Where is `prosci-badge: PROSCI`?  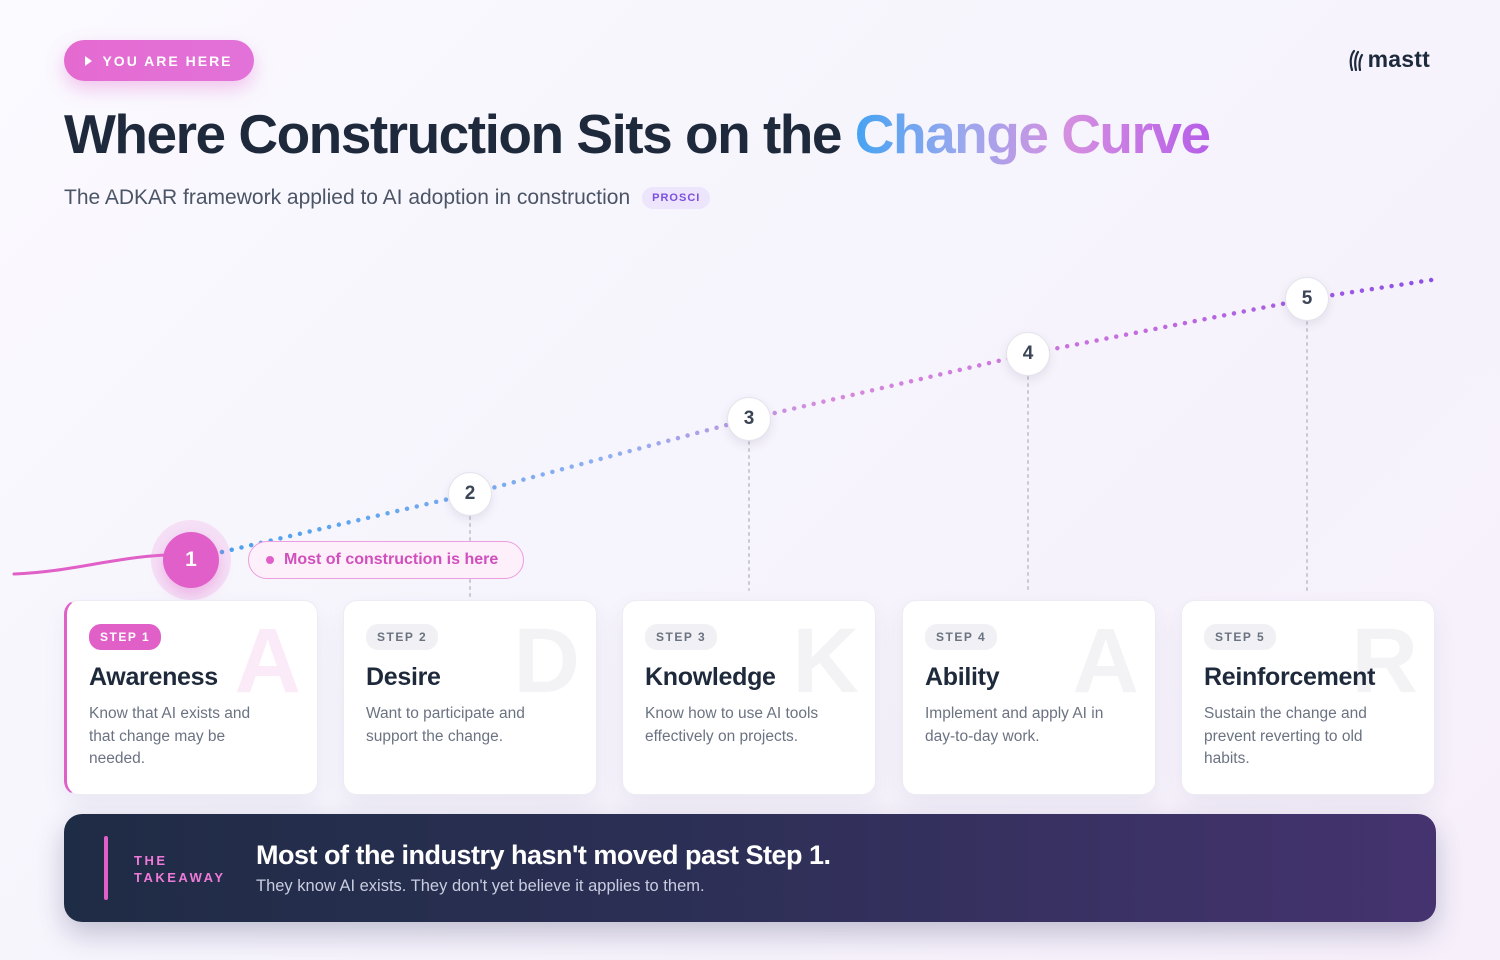 prosci-badge: PROSCI is located at coordinates (676, 198).